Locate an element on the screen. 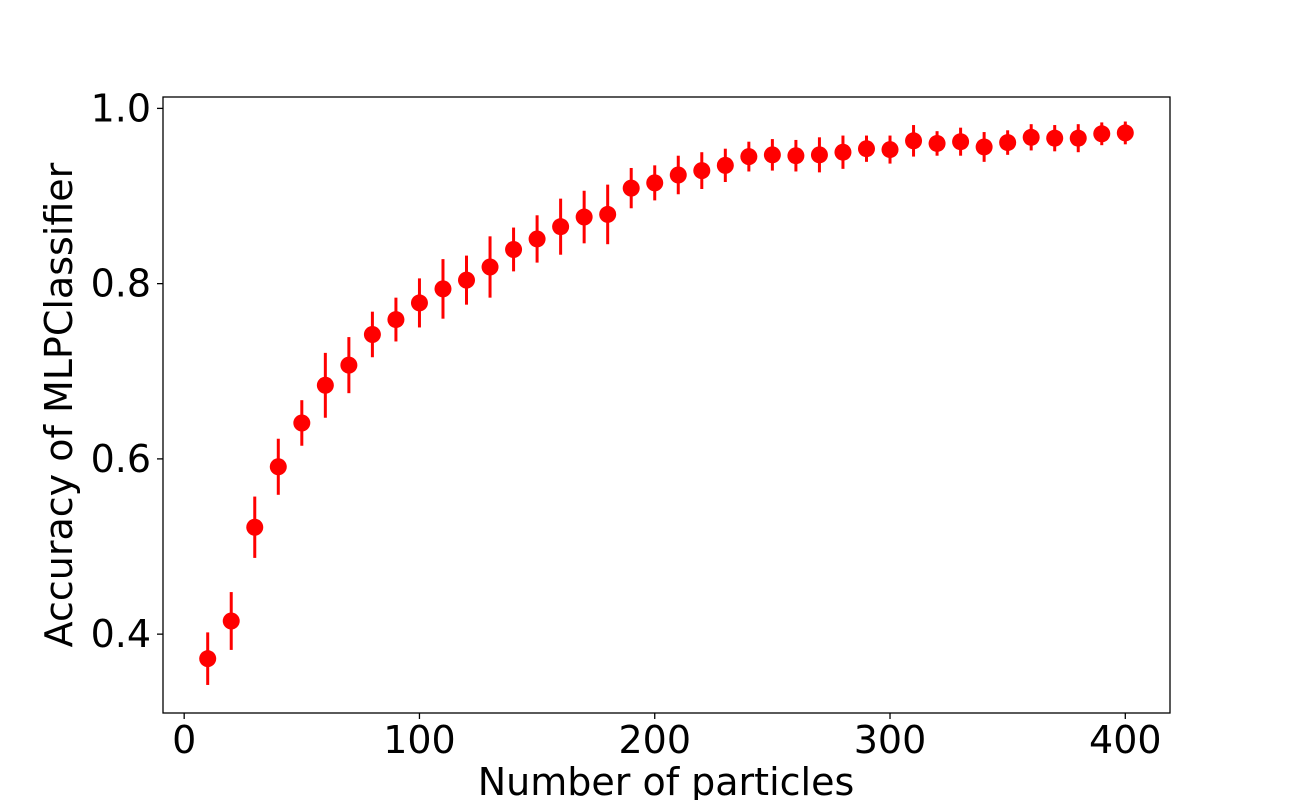 The height and width of the screenshot is (800, 1300). x-tick-label: 100 is located at coordinates (419, 740).